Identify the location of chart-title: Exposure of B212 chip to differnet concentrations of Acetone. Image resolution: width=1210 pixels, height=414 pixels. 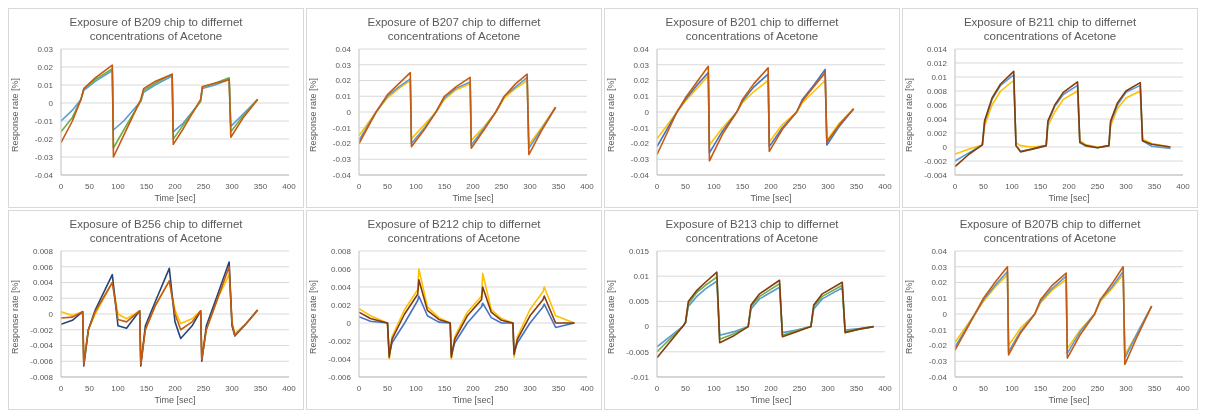
(454, 231).